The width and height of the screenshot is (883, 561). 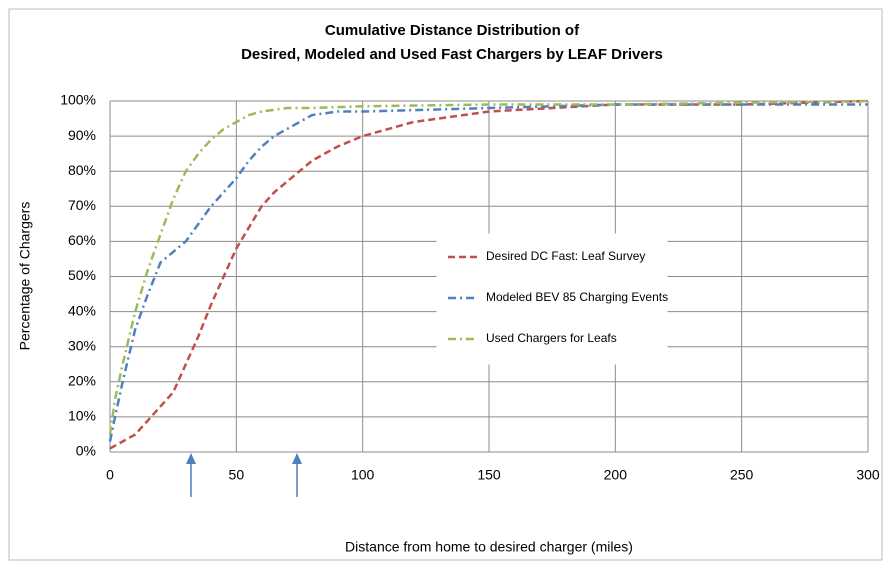 I want to click on chart-title: Cumulative Distance Distribution of, so click(x=452, y=30).